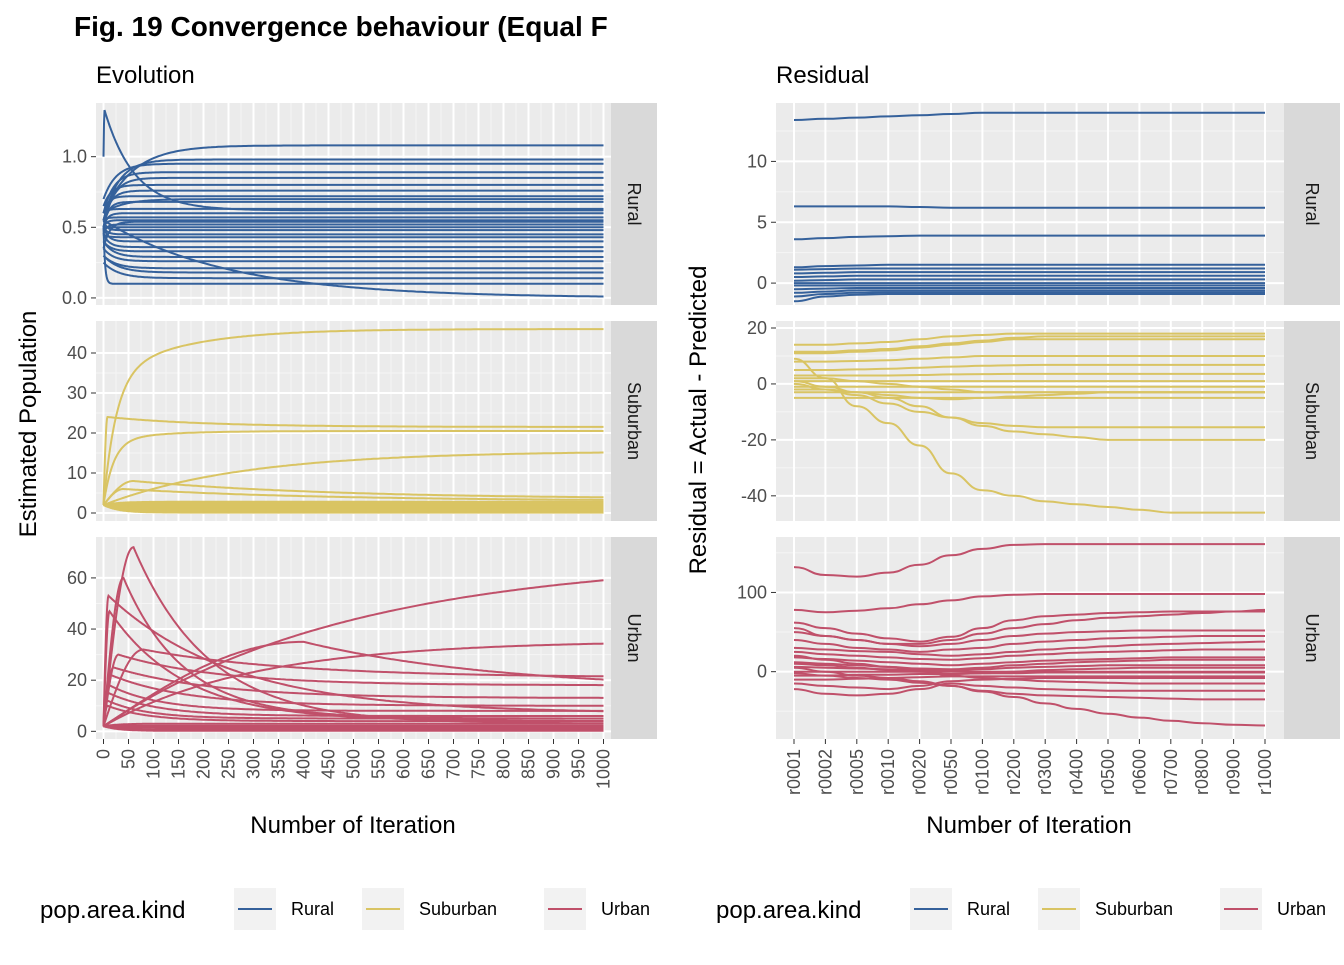 This screenshot has height=965, width=1344. What do you see at coordinates (354, 764) in the screenshot?
I see `x-tick-label: 500` at bounding box center [354, 764].